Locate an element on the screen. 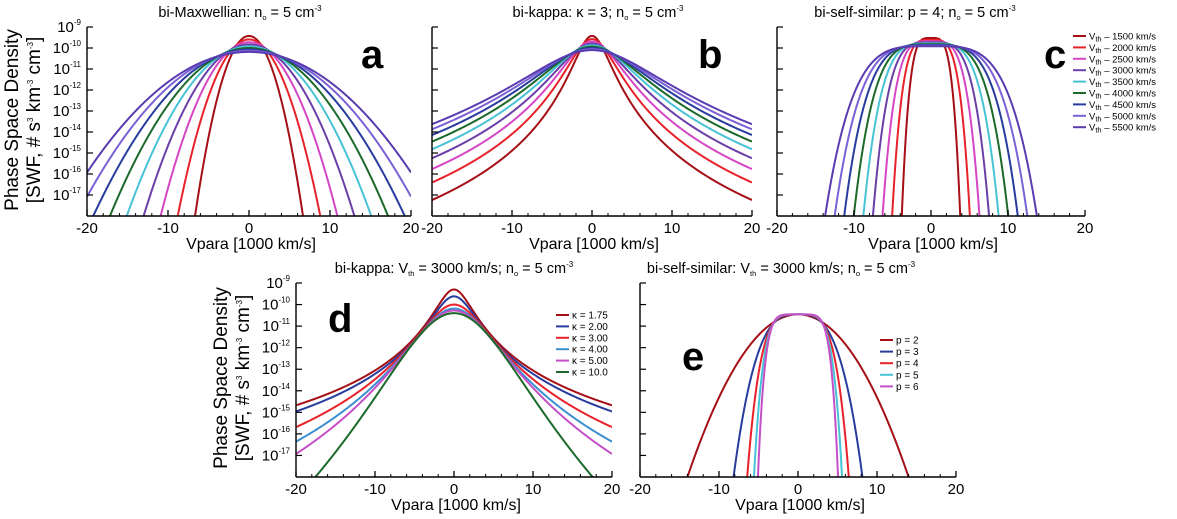 The width and height of the screenshot is (1177, 519). legend-label: p = 4 is located at coordinates (907, 364).